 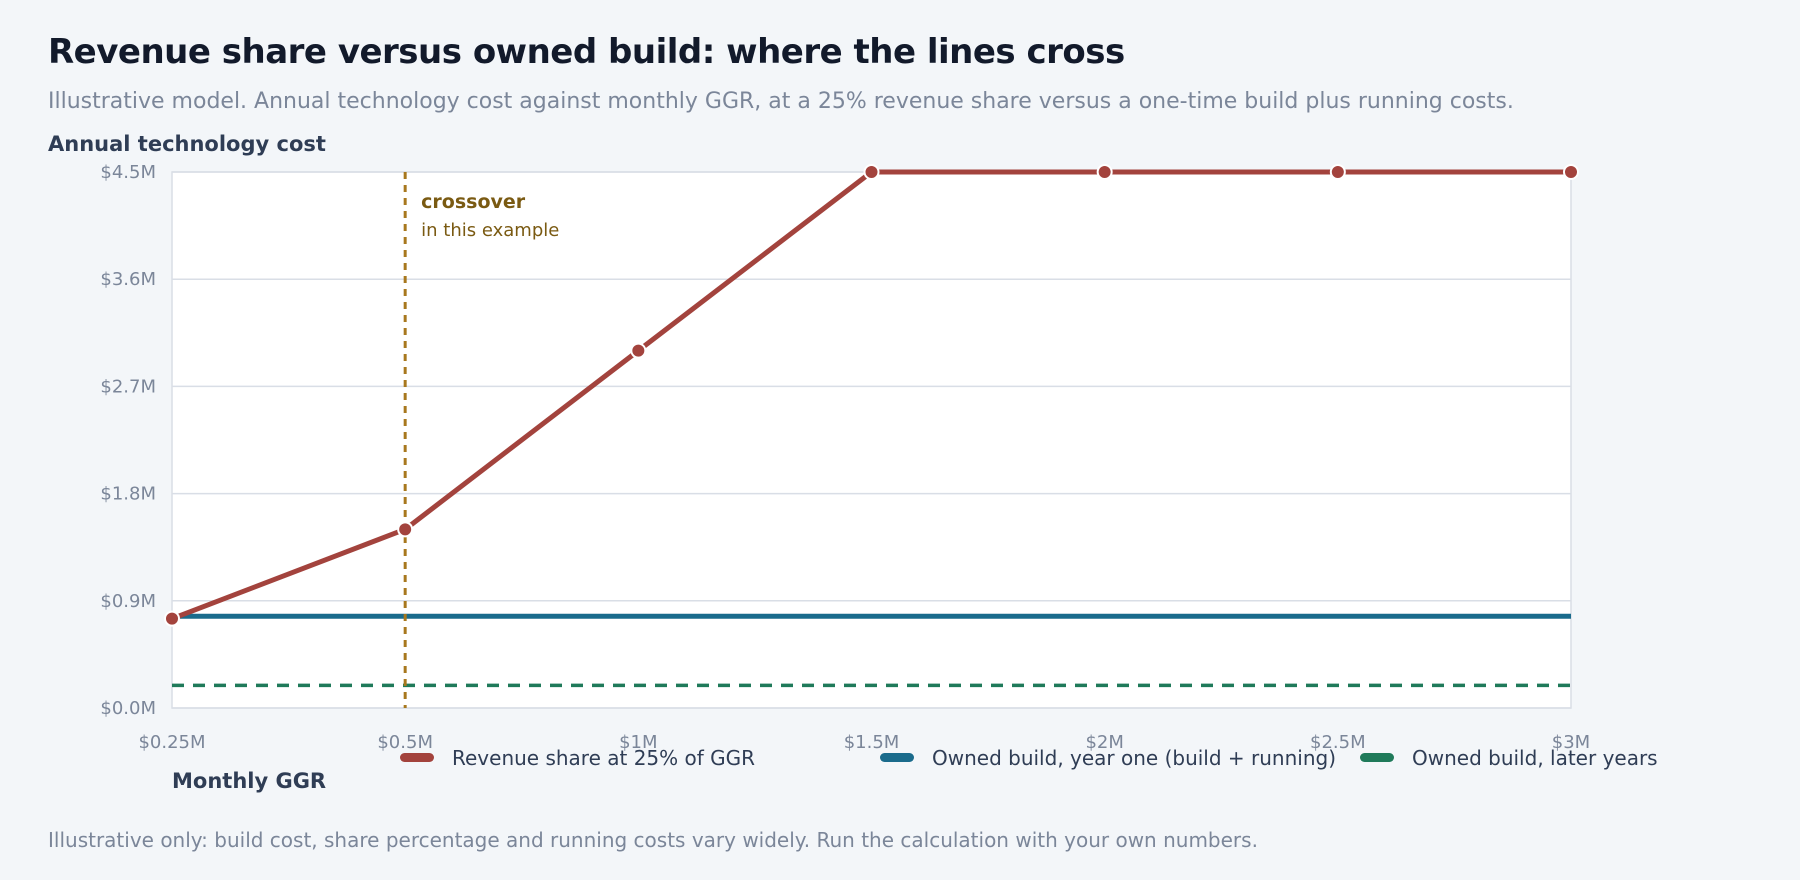 What do you see at coordinates (603, 758) in the screenshot?
I see `legend-label: Revenue share at 25% of GGR` at bounding box center [603, 758].